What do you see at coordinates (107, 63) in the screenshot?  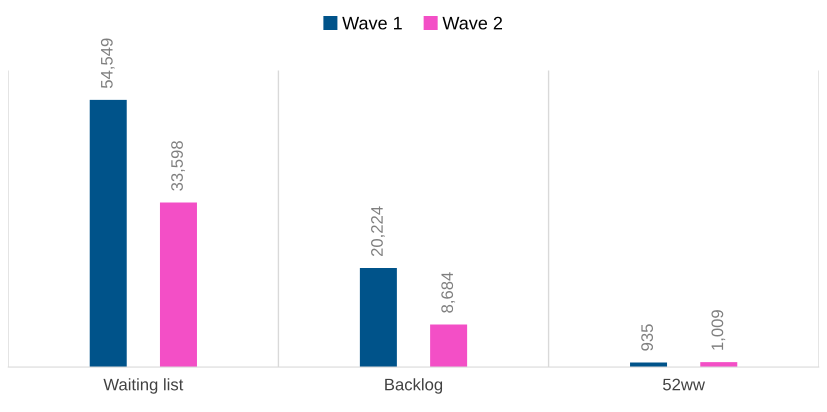 I see `data-label: 54,549` at bounding box center [107, 63].